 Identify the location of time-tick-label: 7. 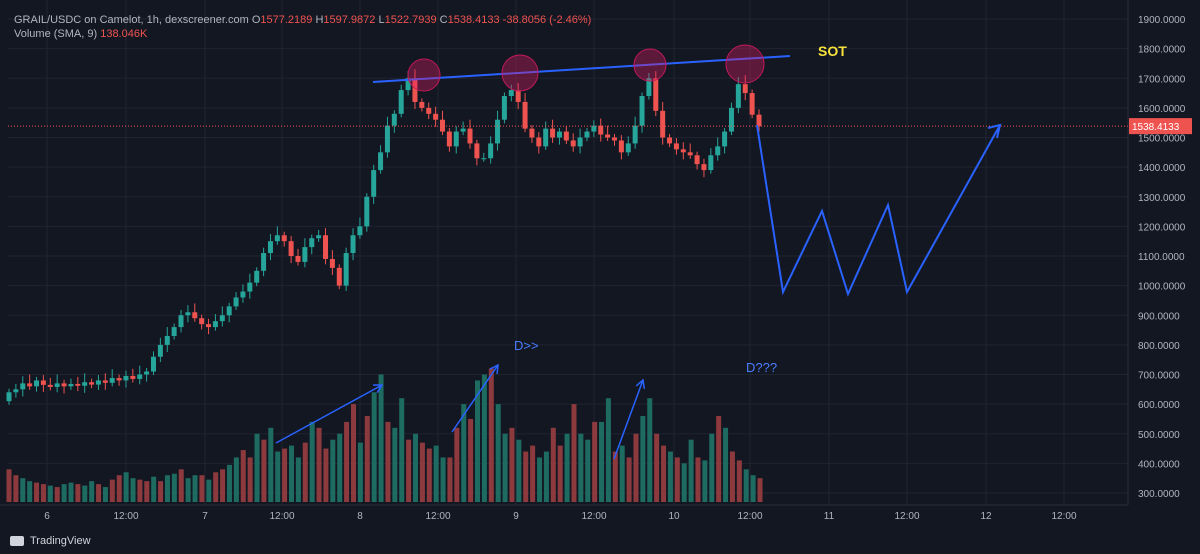
(205, 516).